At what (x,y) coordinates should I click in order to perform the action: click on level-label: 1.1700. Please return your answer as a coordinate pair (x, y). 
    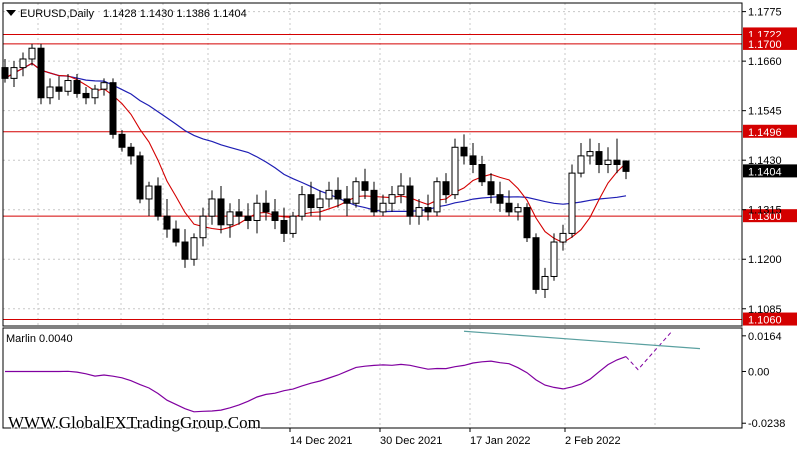
    Looking at the image, I should click on (765, 45).